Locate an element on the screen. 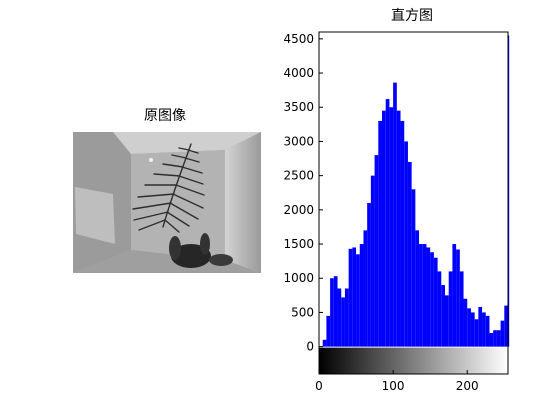  y-tick-label: 1000 is located at coordinates (298, 278).